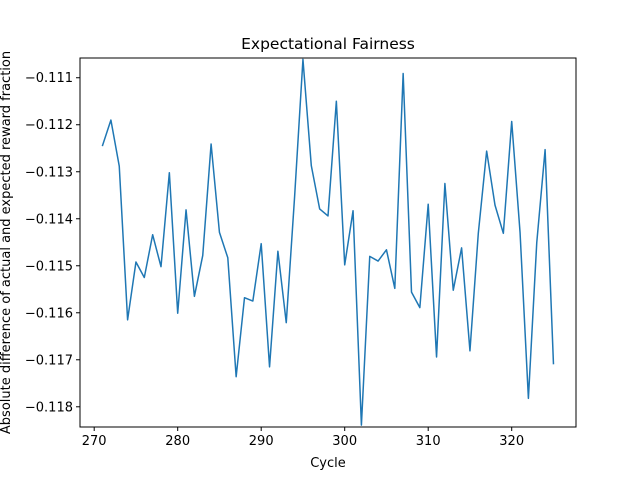 The width and height of the screenshot is (640, 480). Describe the element at coordinates (511, 441) in the screenshot. I see `x-tick-label: 320` at that location.